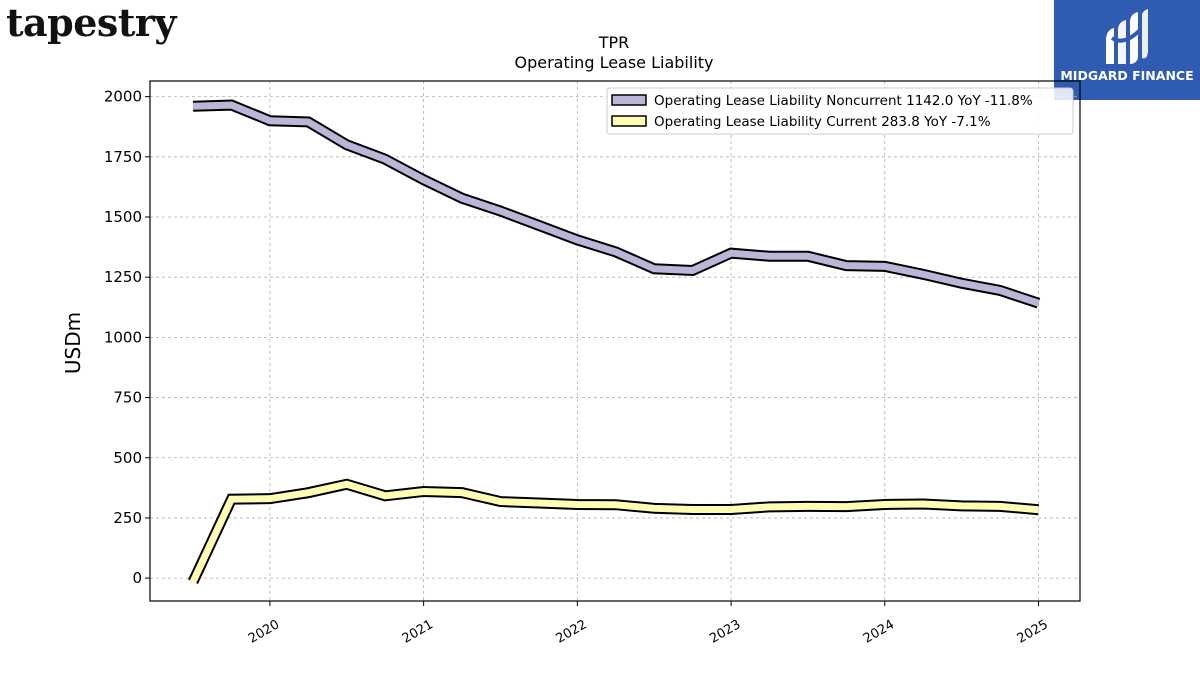 The height and width of the screenshot is (675, 1200). Describe the element at coordinates (613, 62) in the screenshot. I see `chart-subtitle: Operating Lease Liability` at that location.